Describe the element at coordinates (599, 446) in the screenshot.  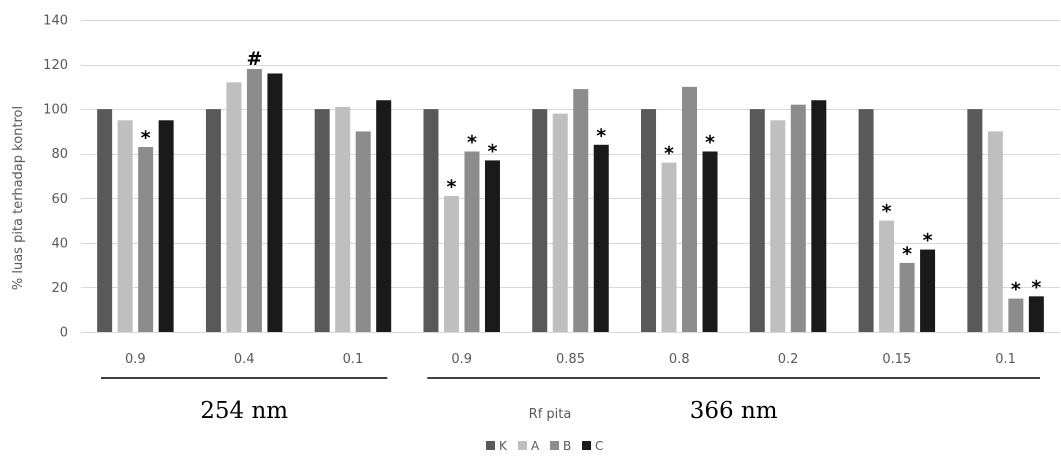
I see `legend-label-C: C` at that location.